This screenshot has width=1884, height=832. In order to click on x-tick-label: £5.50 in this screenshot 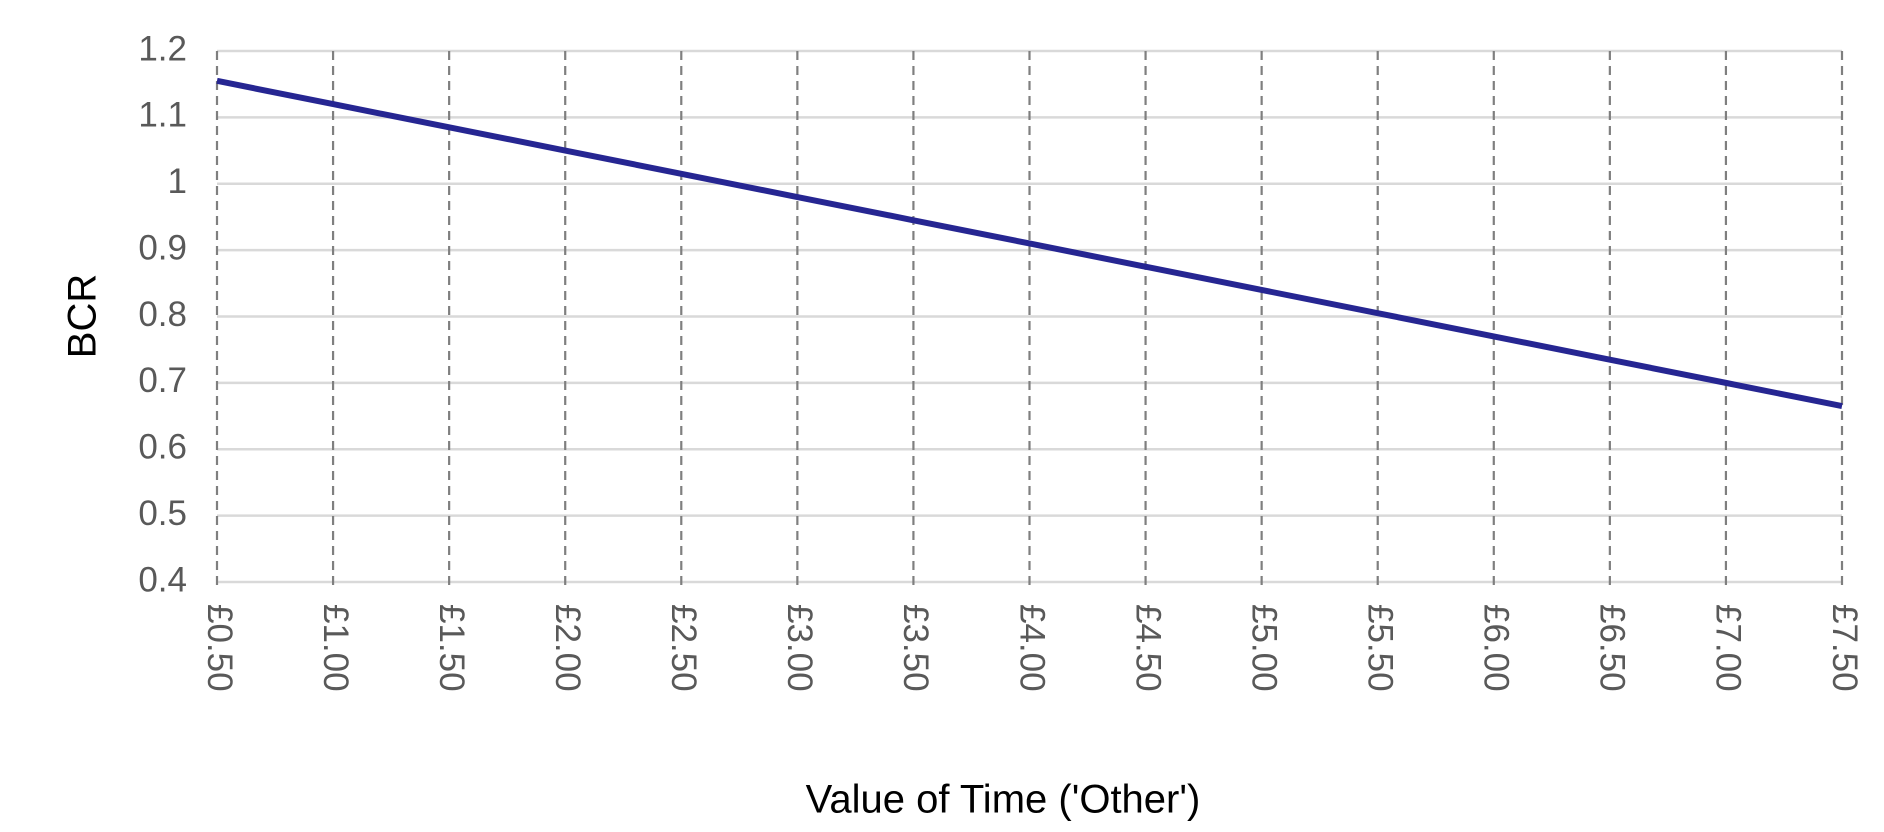, I will do `click(1379, 648)`.